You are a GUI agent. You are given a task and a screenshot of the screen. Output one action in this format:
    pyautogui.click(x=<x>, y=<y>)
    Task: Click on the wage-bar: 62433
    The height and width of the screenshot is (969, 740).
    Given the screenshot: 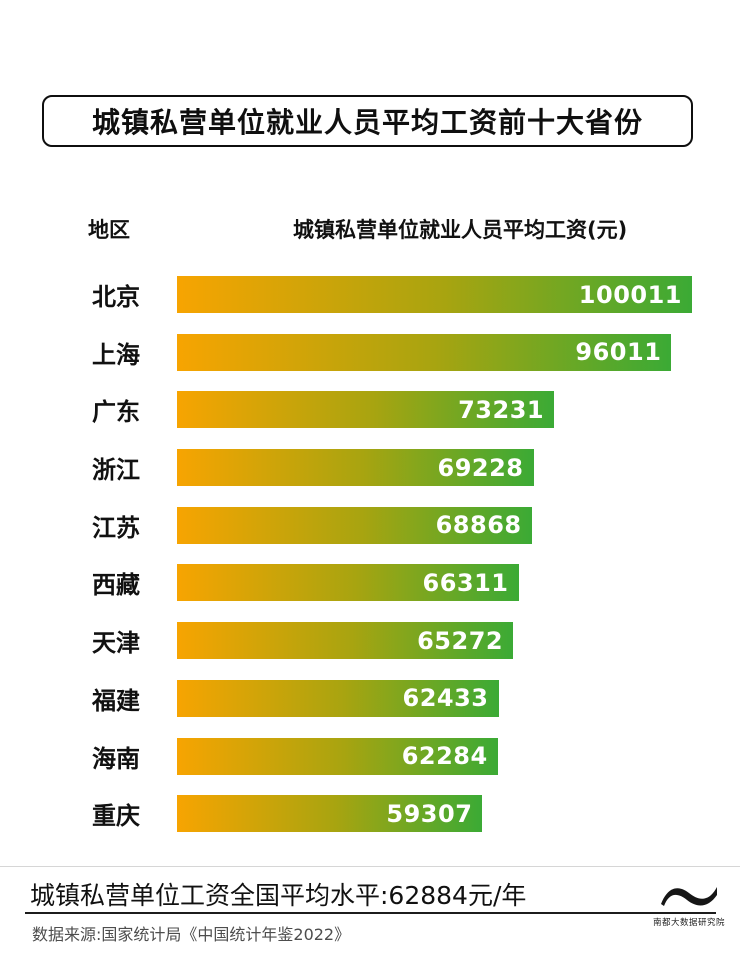 What is the action you would take?
    pyautogui.click(x=338, y=698)
    